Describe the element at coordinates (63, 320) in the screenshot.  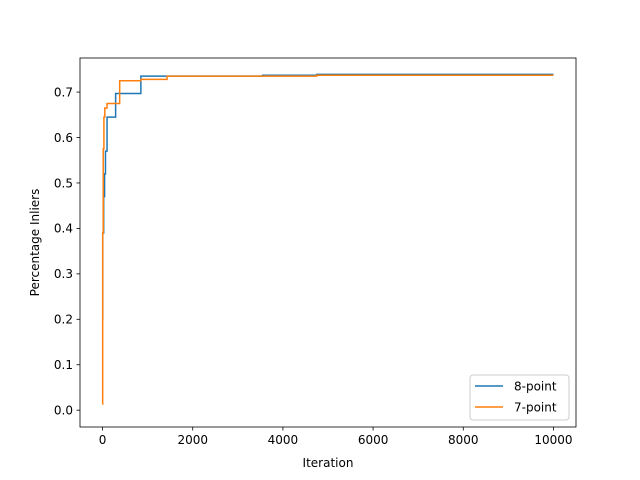
I see `y-tick-label: 0.2` at that location.